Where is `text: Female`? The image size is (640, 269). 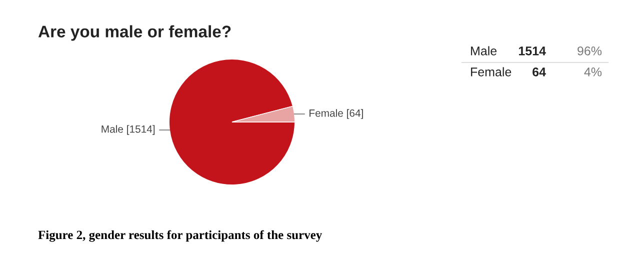 text: Female is located at coordinates (491, 71).